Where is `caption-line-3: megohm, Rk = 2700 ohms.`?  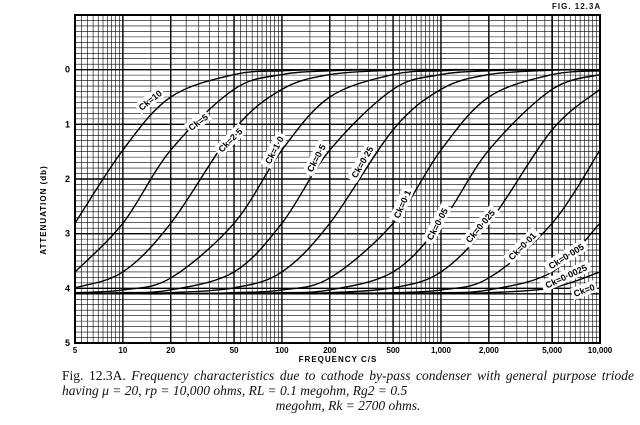
caption-line-3: megohm, Rk = 2700 ohms. is located at coordinates (348, 405).